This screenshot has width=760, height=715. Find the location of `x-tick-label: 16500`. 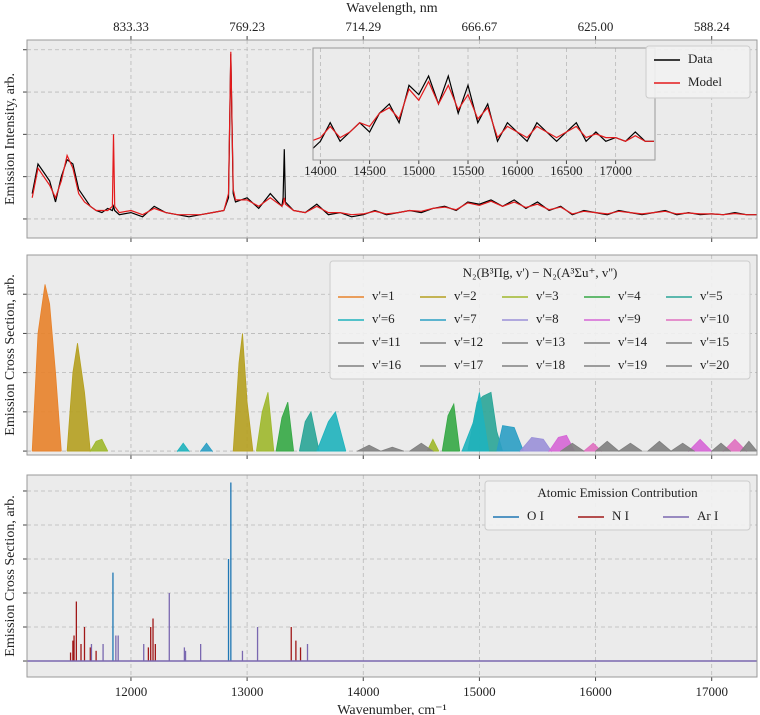

x-tick-label: 16500 is located at coordinates (566, 170).